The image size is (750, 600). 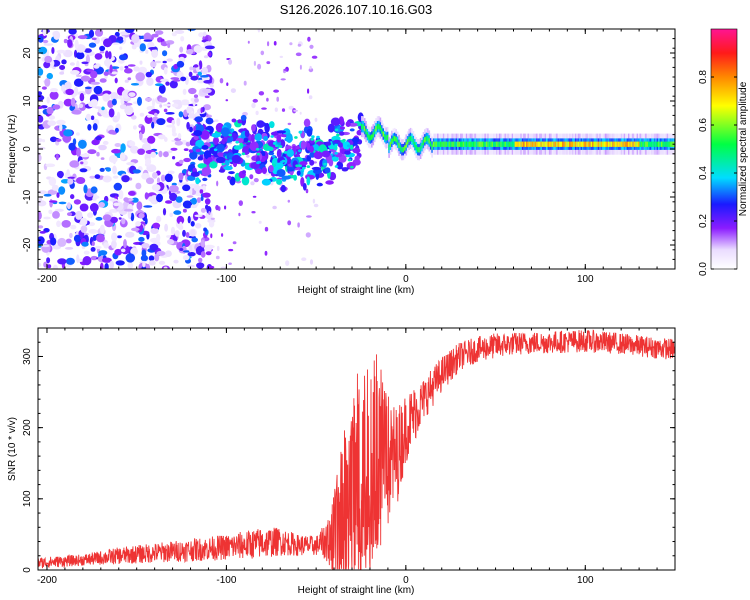 I want to click on colorbar-tick-label: 0.6, so click(x=703, y=125).